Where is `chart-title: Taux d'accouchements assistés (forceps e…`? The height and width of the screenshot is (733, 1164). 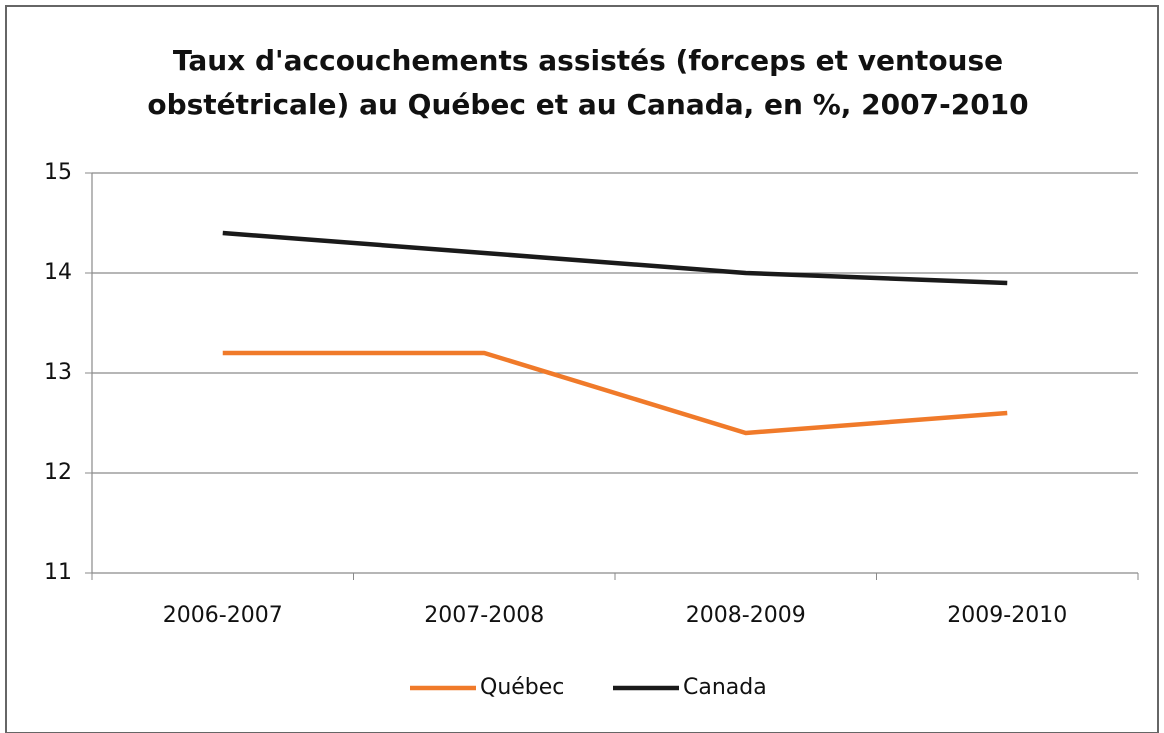
chart-title: Taux d'accouchements assistés (forceps e… is located at coordinates (588, 60).